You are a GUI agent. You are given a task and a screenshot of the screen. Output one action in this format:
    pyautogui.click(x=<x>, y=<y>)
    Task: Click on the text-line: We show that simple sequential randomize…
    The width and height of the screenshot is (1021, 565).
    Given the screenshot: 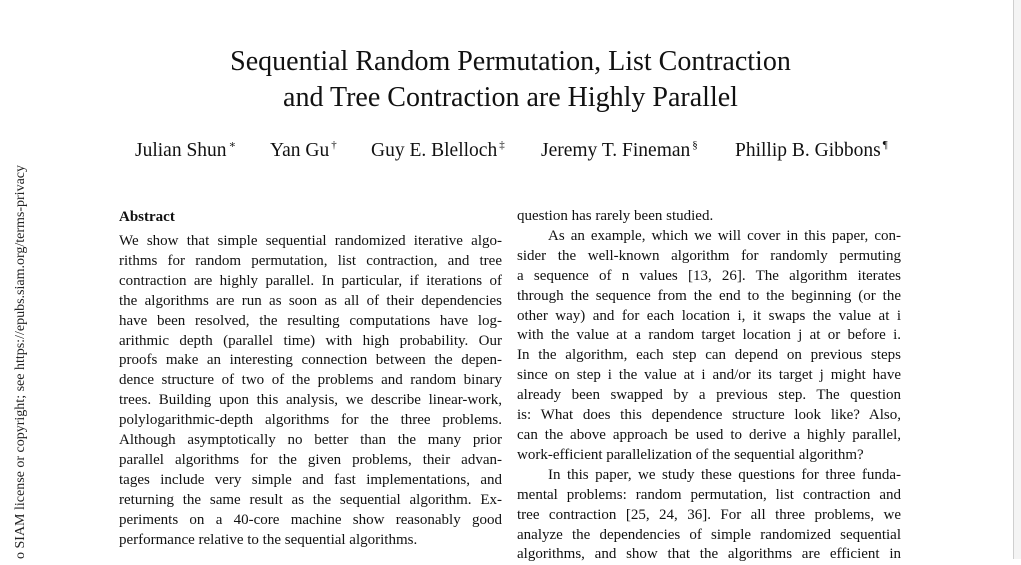 What is the action you would take?
    pyautogui.click(x=310, y=241)
    